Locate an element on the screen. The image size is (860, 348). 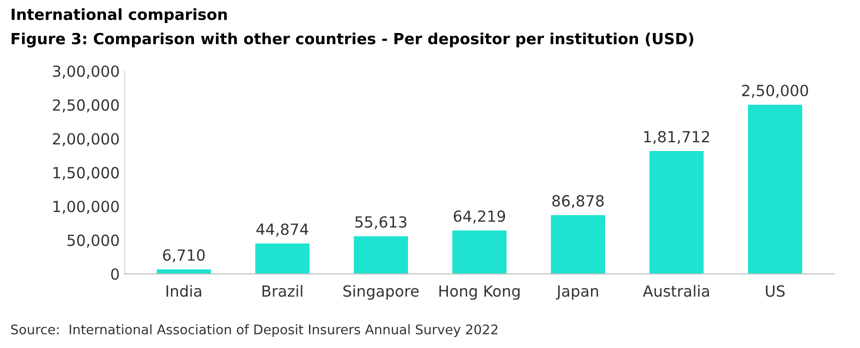
data-label: 2,50,000 is located at coordinates (775, 91).